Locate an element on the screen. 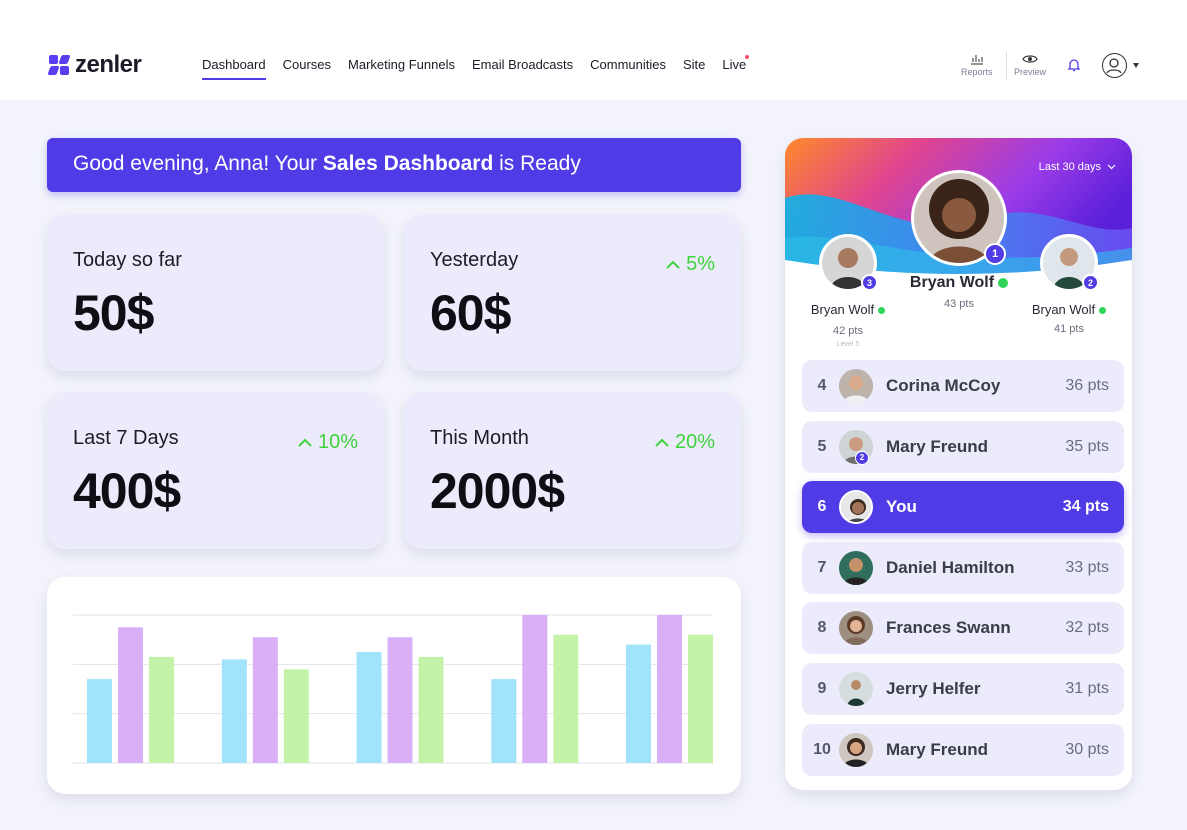  nav-email-broadcasts: Email Broadcasts is located at coordinates (522, 64).